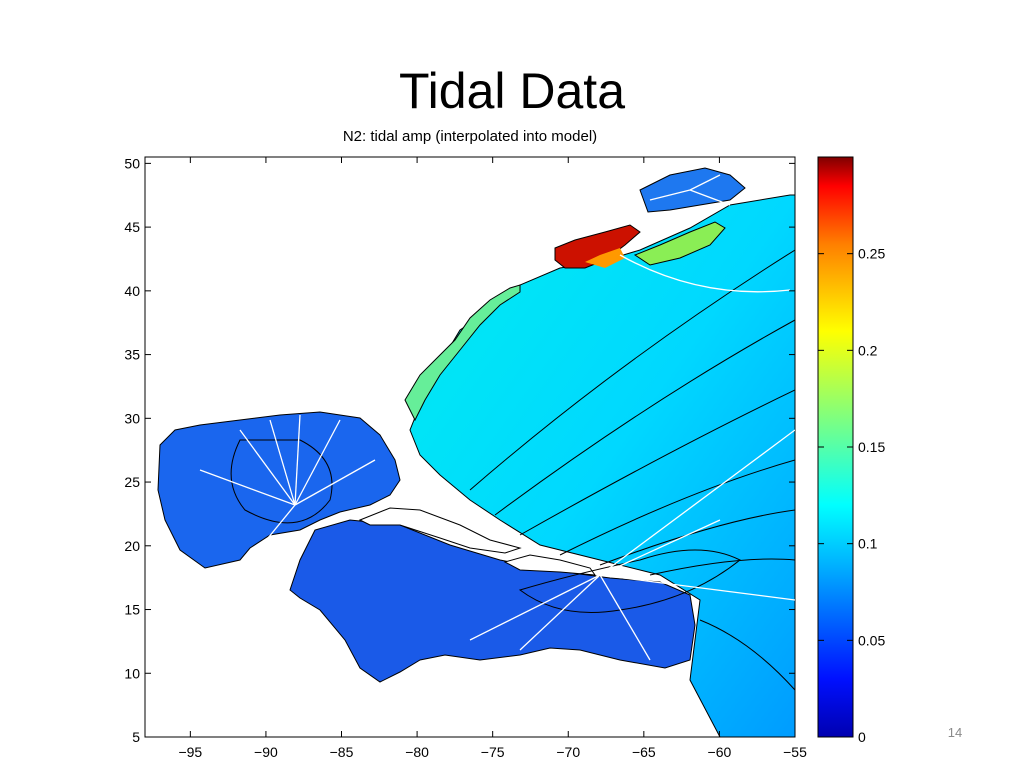  I want to click on y-tick-label: 40, so click(132, 291).